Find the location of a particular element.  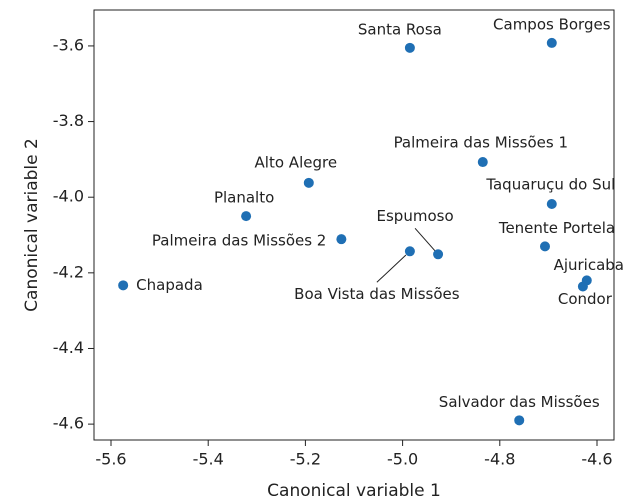

point-label: Chapada is located at coordinates (169, 285).